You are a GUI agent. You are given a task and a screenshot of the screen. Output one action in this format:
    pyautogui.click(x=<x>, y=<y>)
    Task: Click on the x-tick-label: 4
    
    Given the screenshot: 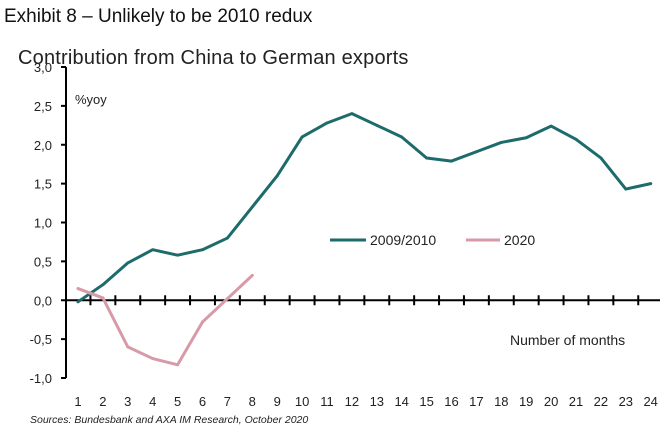 What is the action you would take?
    pyautogui.click(x=152, y=401)
    